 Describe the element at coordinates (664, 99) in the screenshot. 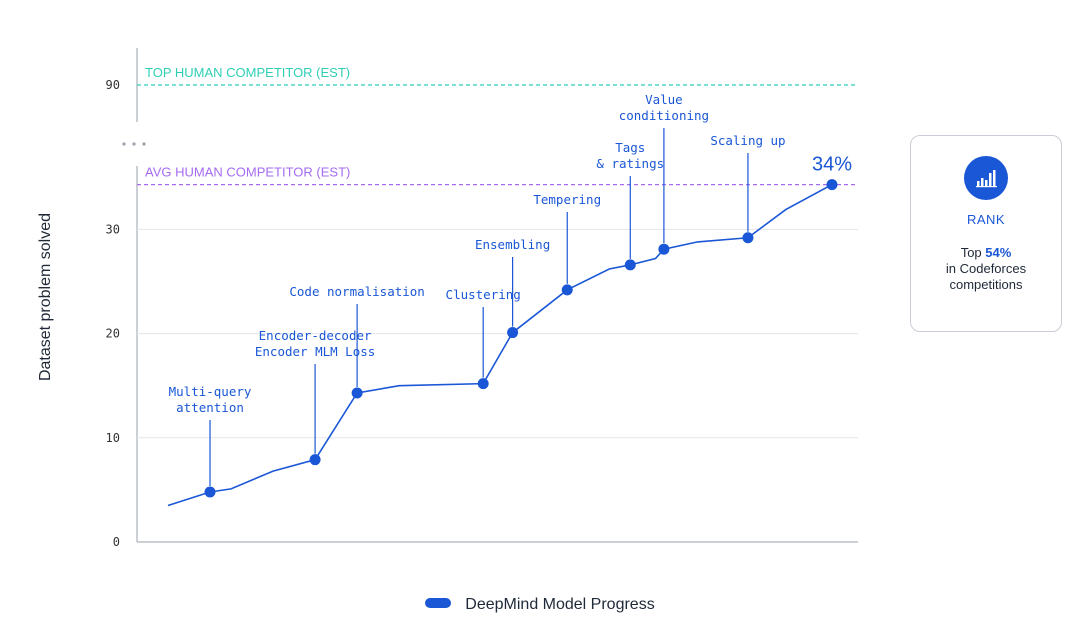

I see `annotation-label: Value` at that location.